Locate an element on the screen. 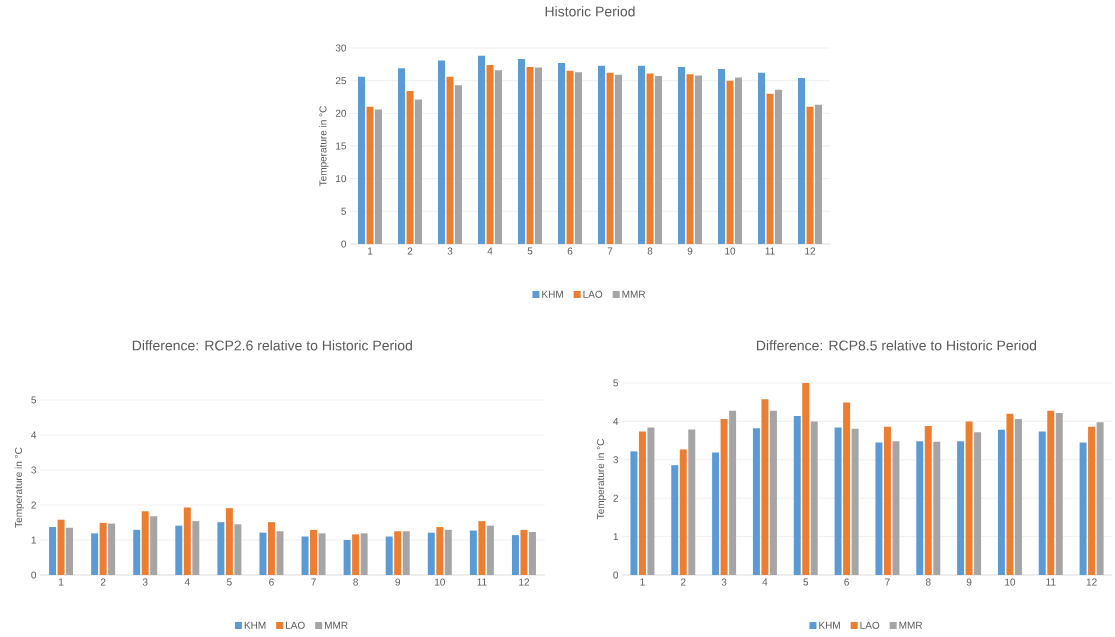  y-tick-label: 25 is located at coordinates (341, 81).